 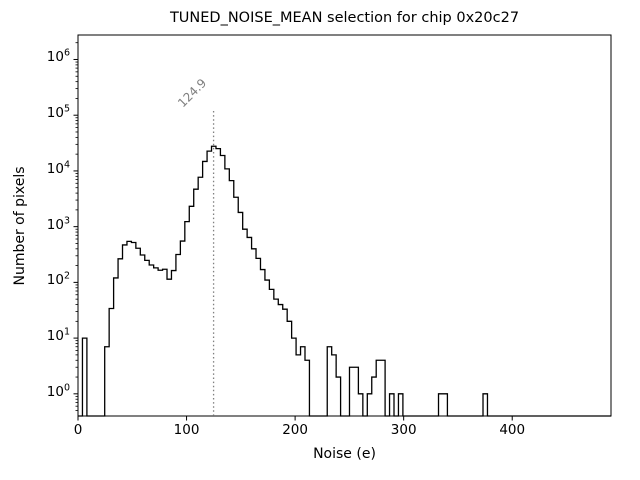 I want to click on x-tick-label: 100, so click(x=186, y=430).